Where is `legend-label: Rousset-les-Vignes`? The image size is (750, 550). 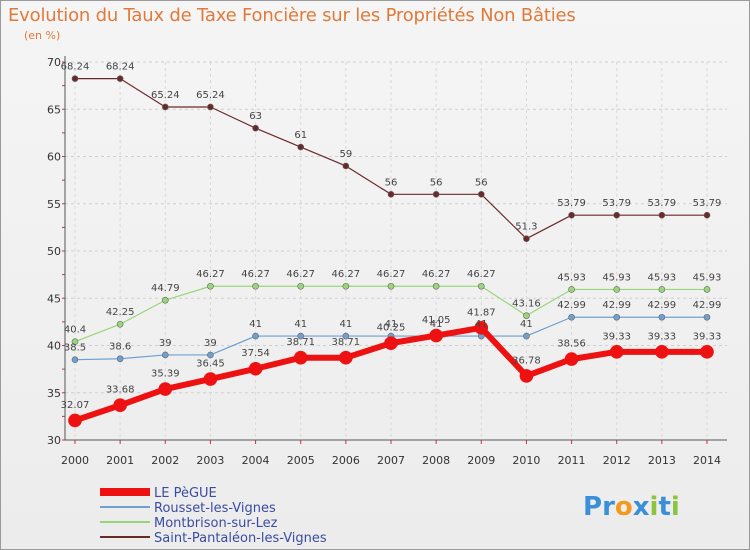
legend-label: Rousset-les-Vignes is located at coordinates (215, 508).